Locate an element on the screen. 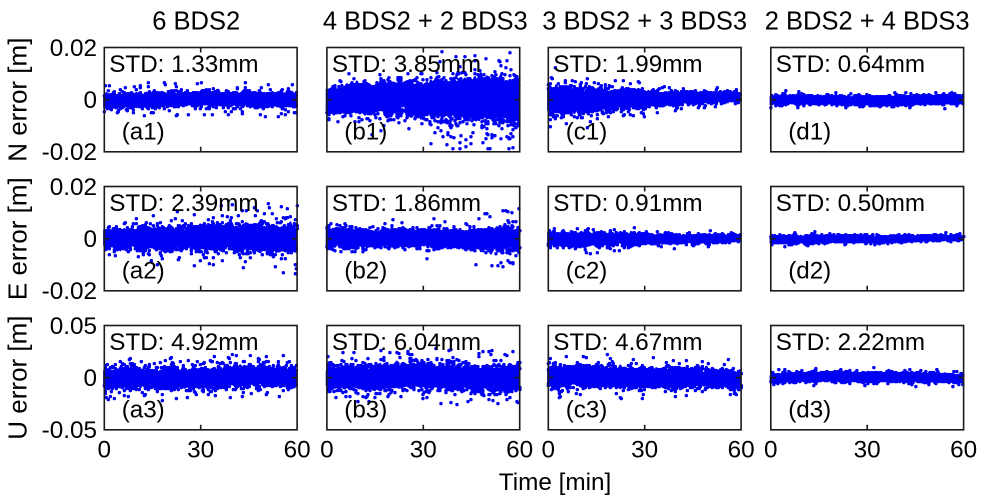 Image resolution: width=992 pixels, height=504 pixels. svg-text: STD: 4.92mm is located at coordinates (183, 342).